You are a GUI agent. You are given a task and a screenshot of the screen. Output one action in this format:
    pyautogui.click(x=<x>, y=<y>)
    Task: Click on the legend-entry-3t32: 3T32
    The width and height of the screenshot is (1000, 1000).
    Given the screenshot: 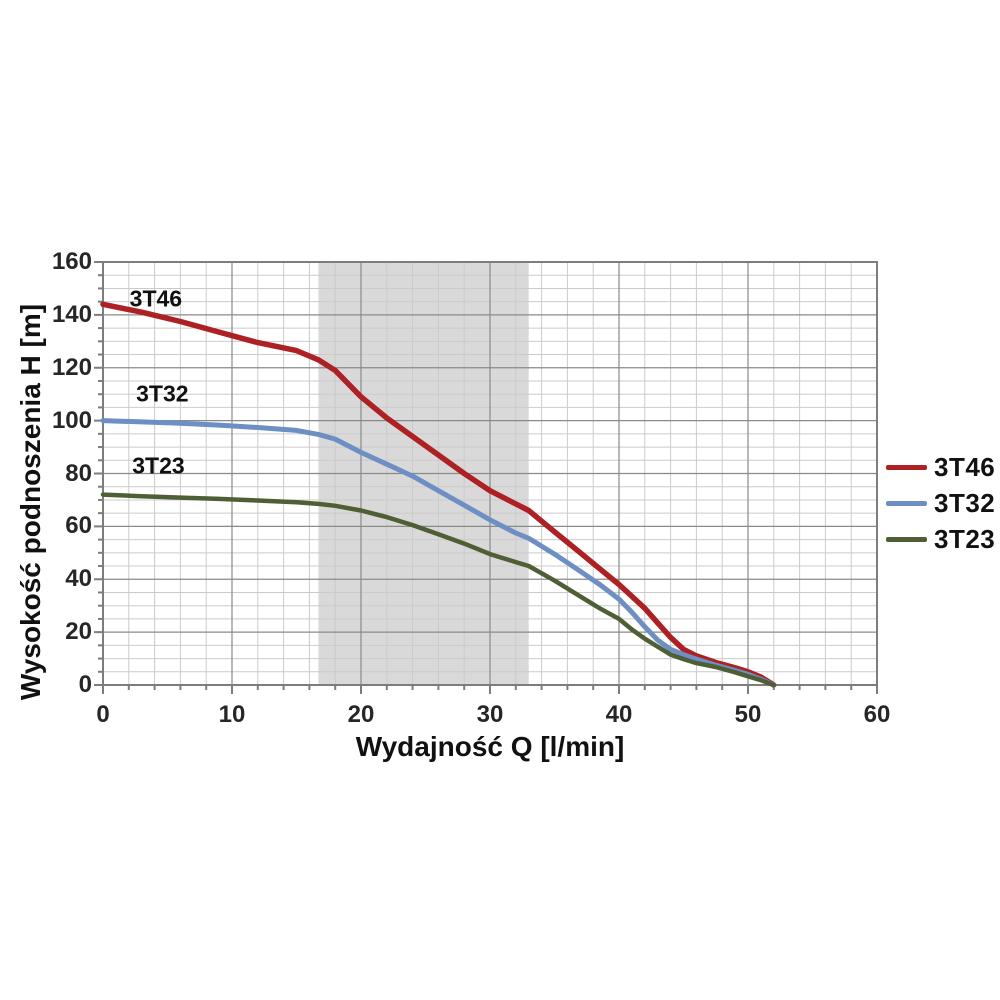 What is the action you would take?
    pyautogui.click(x=940, y=503)
    